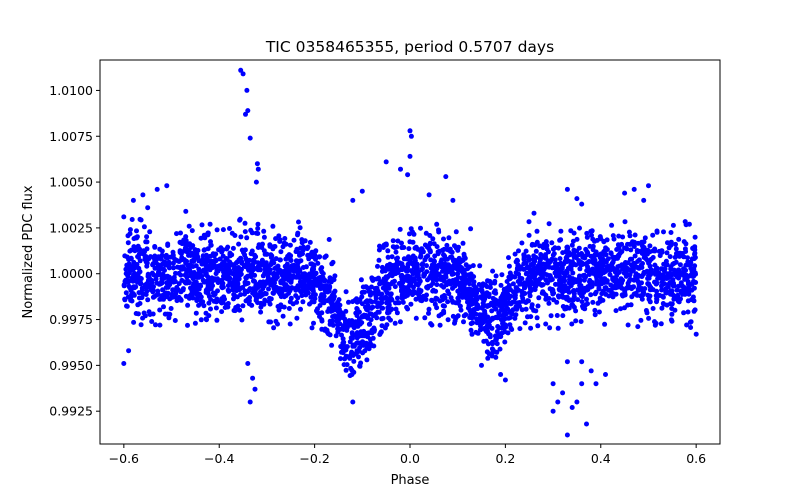 The width and height of the screenshot is (800, 500). What do you see at coordinates (28, 251) in the screenshot?
I see `y-axis-label: Normalized PDC flux` at bounding box center [28, 251].